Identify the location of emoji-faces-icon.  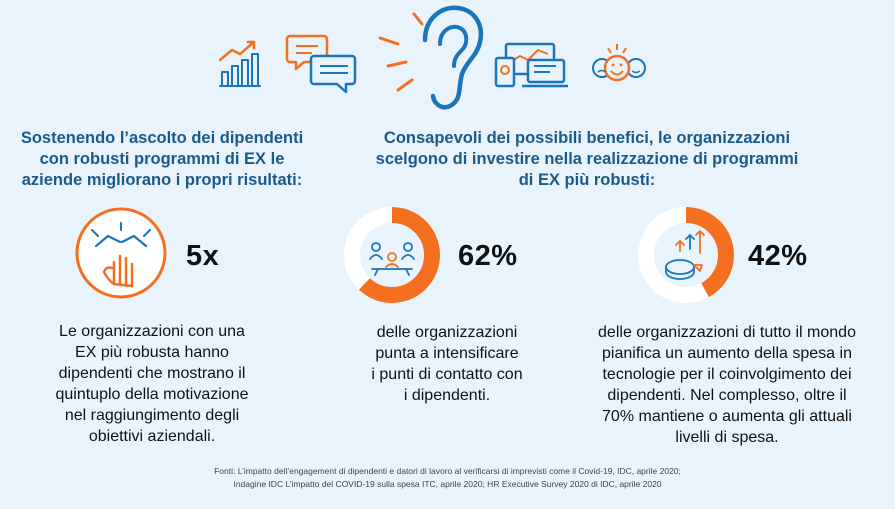
(619, 63).